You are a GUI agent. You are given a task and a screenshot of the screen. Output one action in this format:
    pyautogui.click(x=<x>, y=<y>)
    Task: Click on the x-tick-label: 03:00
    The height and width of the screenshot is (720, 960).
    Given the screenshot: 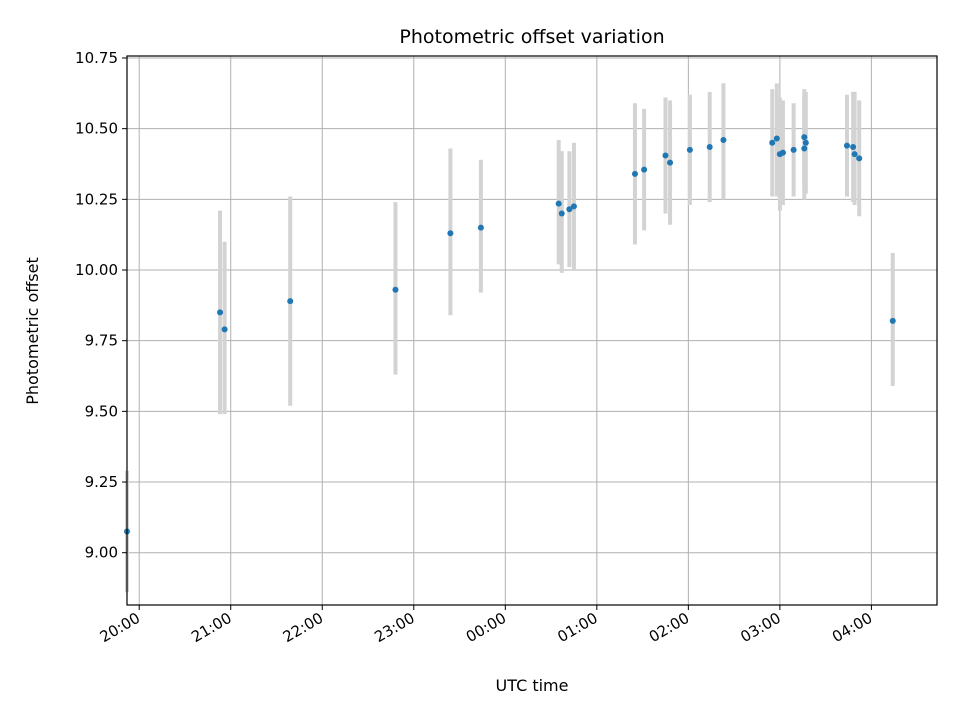 What is the action you would take?
    pyautogui.click(x=760, y=627)
    